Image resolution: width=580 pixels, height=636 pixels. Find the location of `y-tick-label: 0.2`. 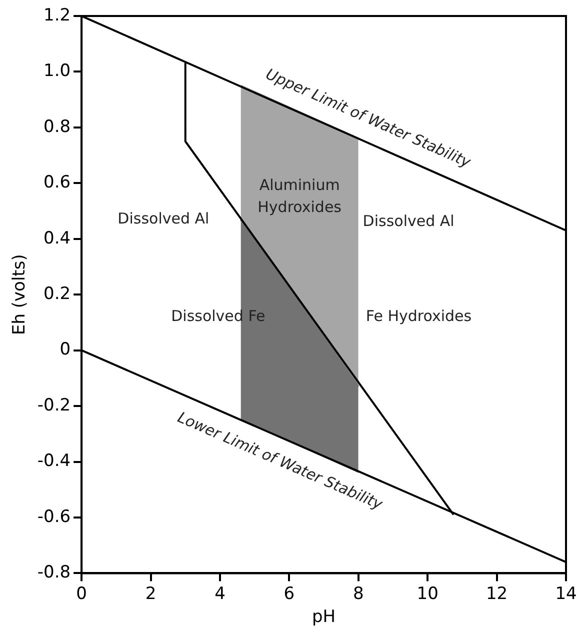

y-tick-label: 0.2 is located at coordinates (57, 294).